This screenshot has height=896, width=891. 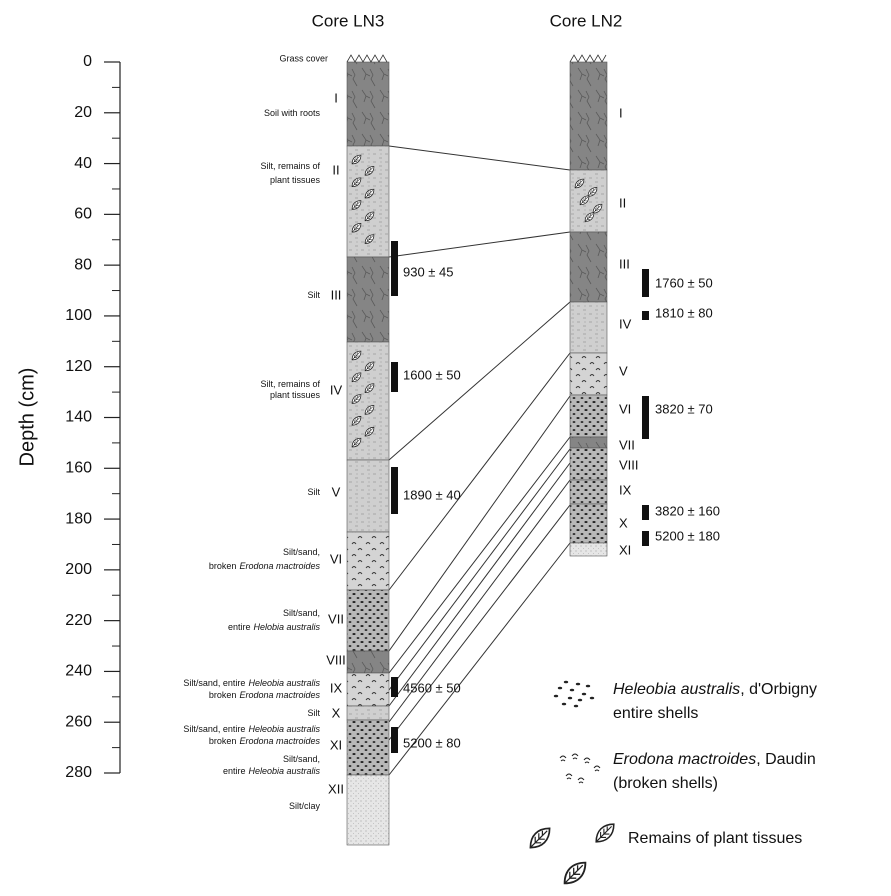 What do you see at coordinates (665, 783) in the screenshot?
I see `legend-note: (broken shells)` at bounding box center [665, 783].